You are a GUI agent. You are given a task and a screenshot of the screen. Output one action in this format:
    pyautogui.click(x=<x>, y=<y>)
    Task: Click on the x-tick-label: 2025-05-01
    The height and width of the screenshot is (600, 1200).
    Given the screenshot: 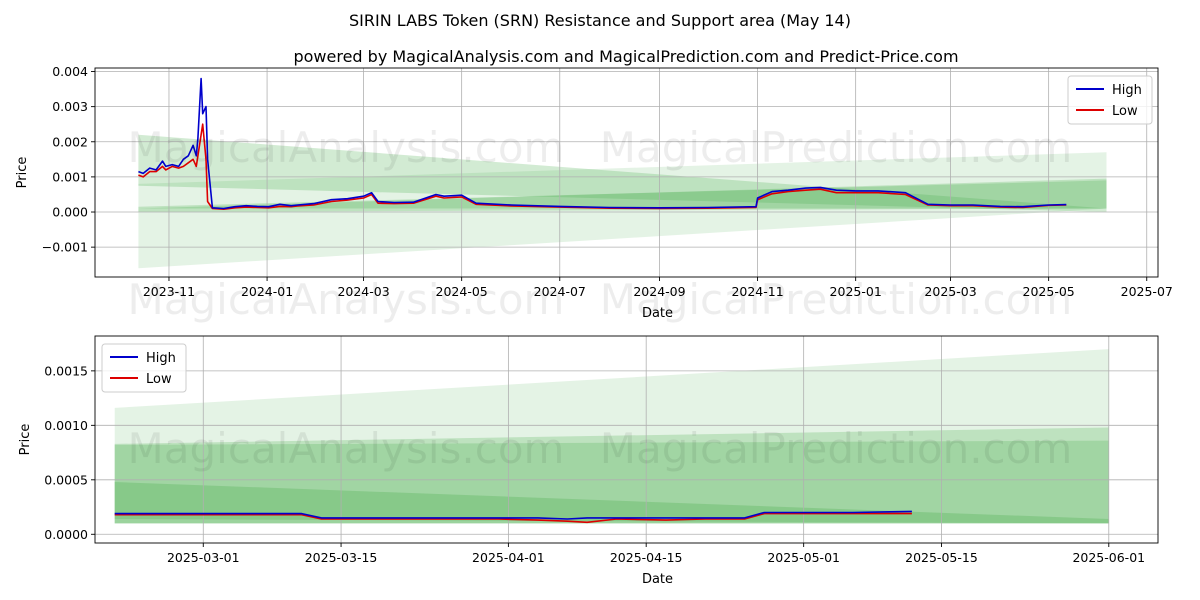 What is the action you would take?
    pyautogui.click(x=803, y=557)
    